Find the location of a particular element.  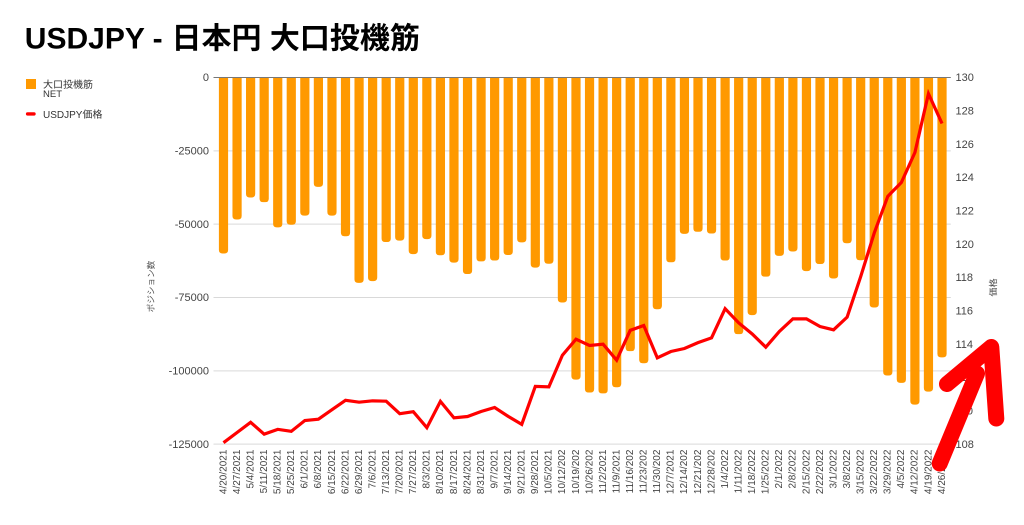

svg-text: 7/6/2021 is located at coordinates (372, 468).